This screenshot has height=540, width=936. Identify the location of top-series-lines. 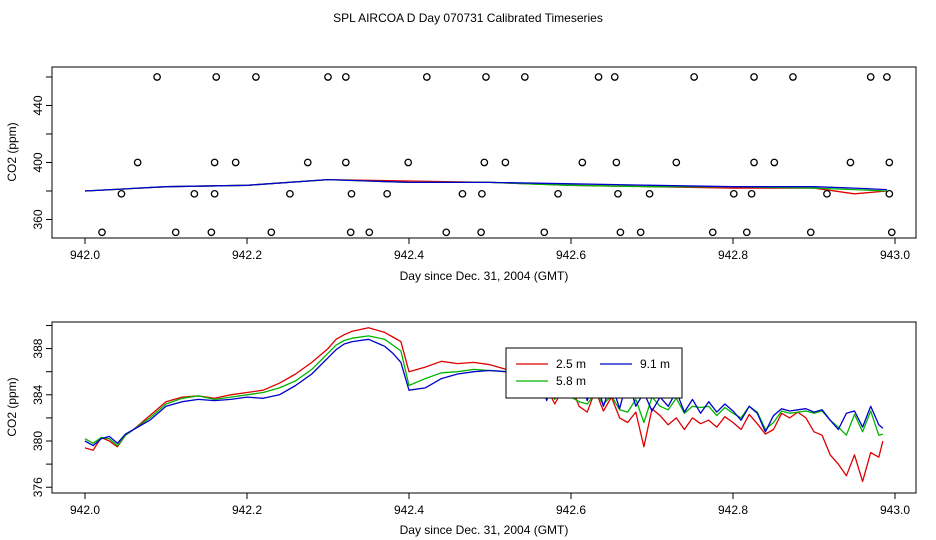
(485, 186).